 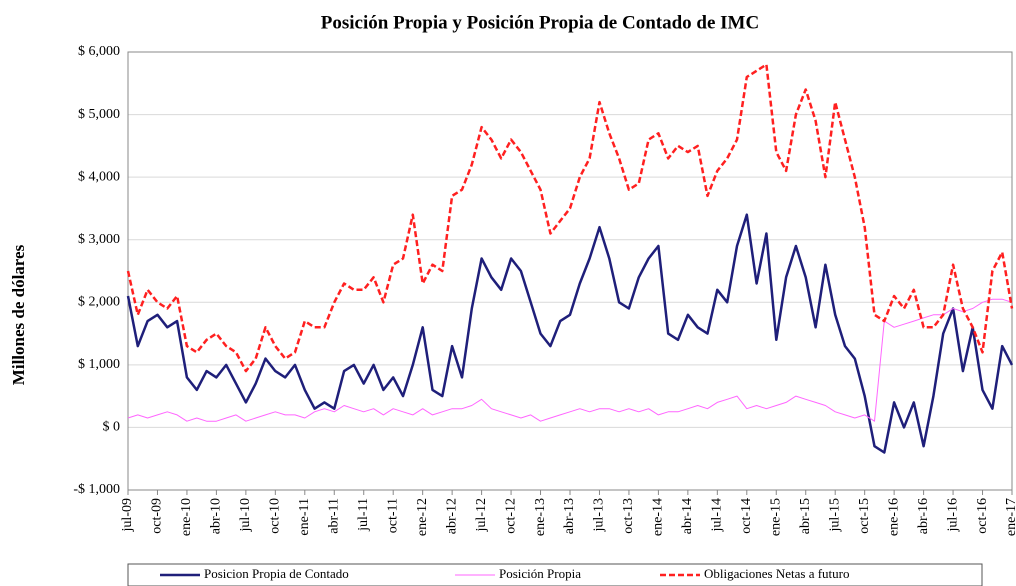 What do you see at coordinates (923, 516) in the screenshot?
I see `x-tick-label: abr-16` at bounding box center [923, 516].